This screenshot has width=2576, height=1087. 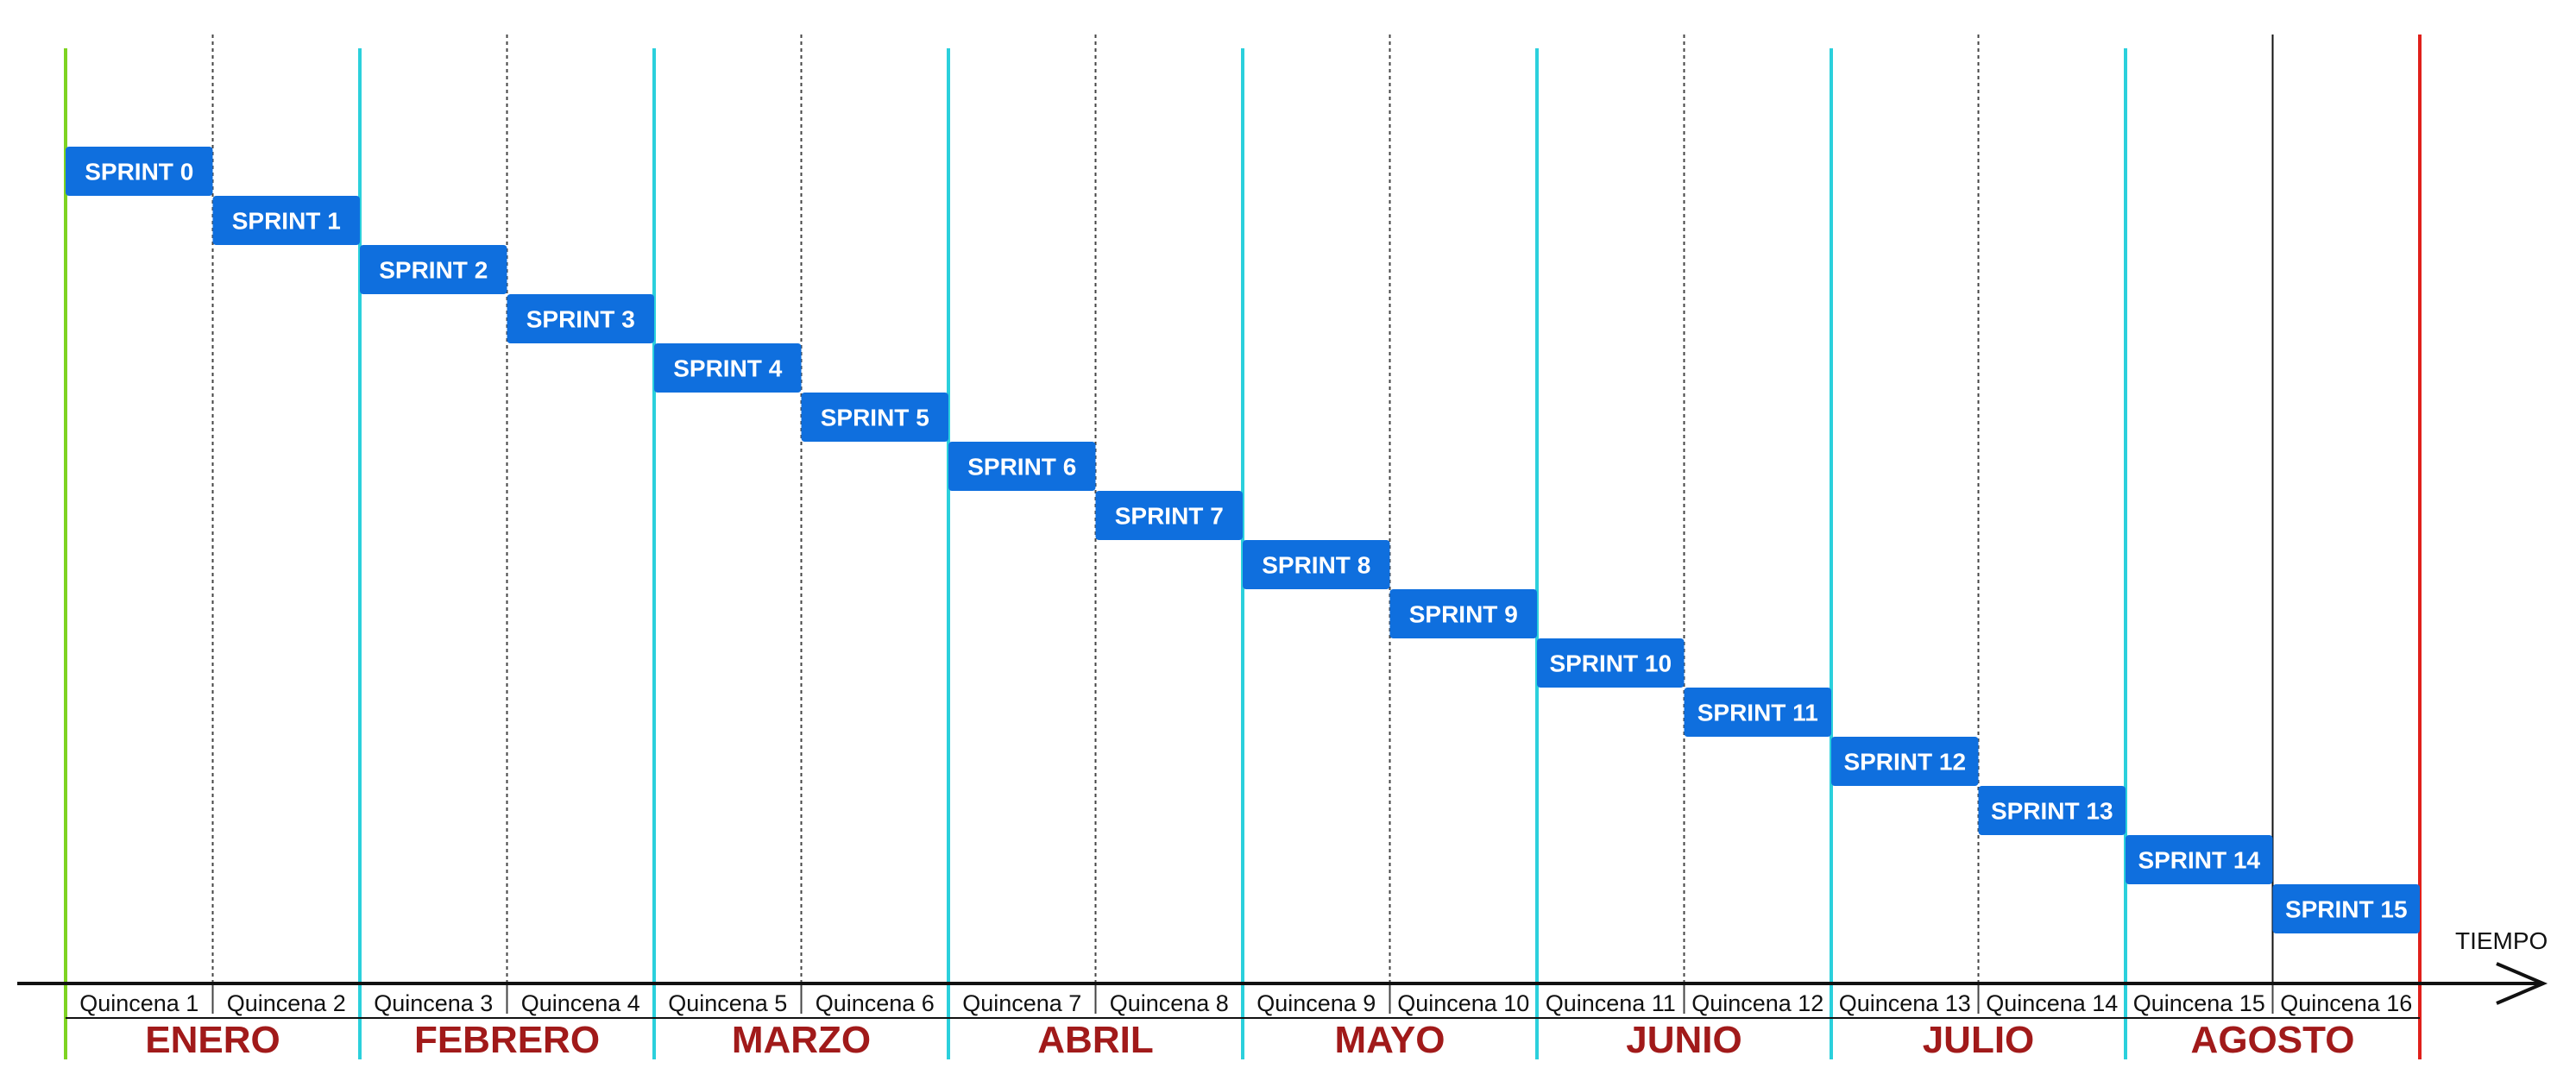 What do you see at coordinates (2346, 1003) in the screenshot?
I see `quincena-label: Quincena 16` at bounding box center [2346, 1003].